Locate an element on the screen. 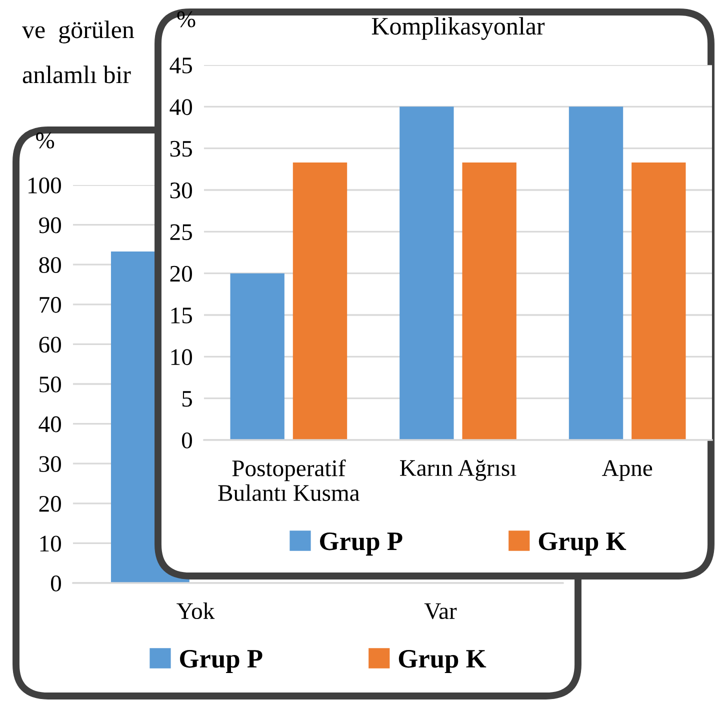 The height and width of the screenshot is (704, 715). x-tick-label: Postoperatif Bulantı Kusma is located at coordinates (289, 480).